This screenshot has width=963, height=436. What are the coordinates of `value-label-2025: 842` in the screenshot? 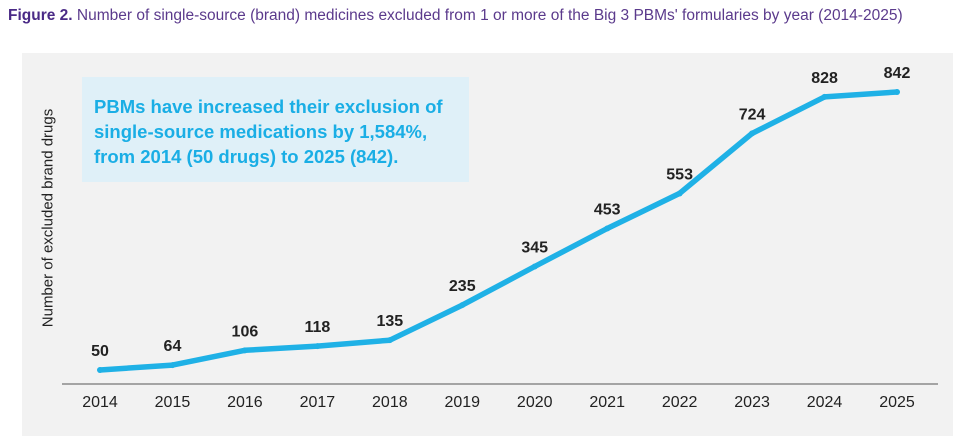 It's located at (897, 73).